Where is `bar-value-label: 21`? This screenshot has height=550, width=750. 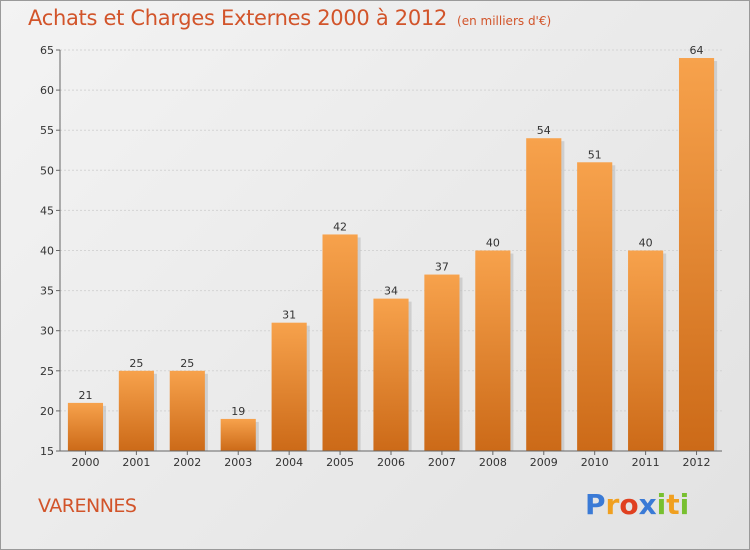 bar-value-label: 21 is located at coordinates (85, 395).